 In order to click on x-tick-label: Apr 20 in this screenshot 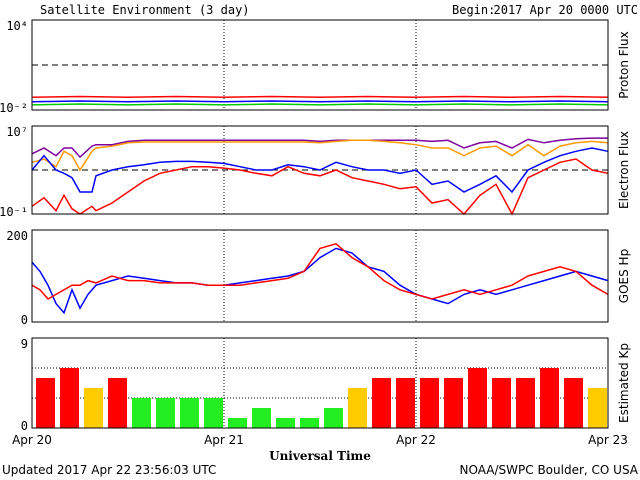, I will do `click(32, 440)`.